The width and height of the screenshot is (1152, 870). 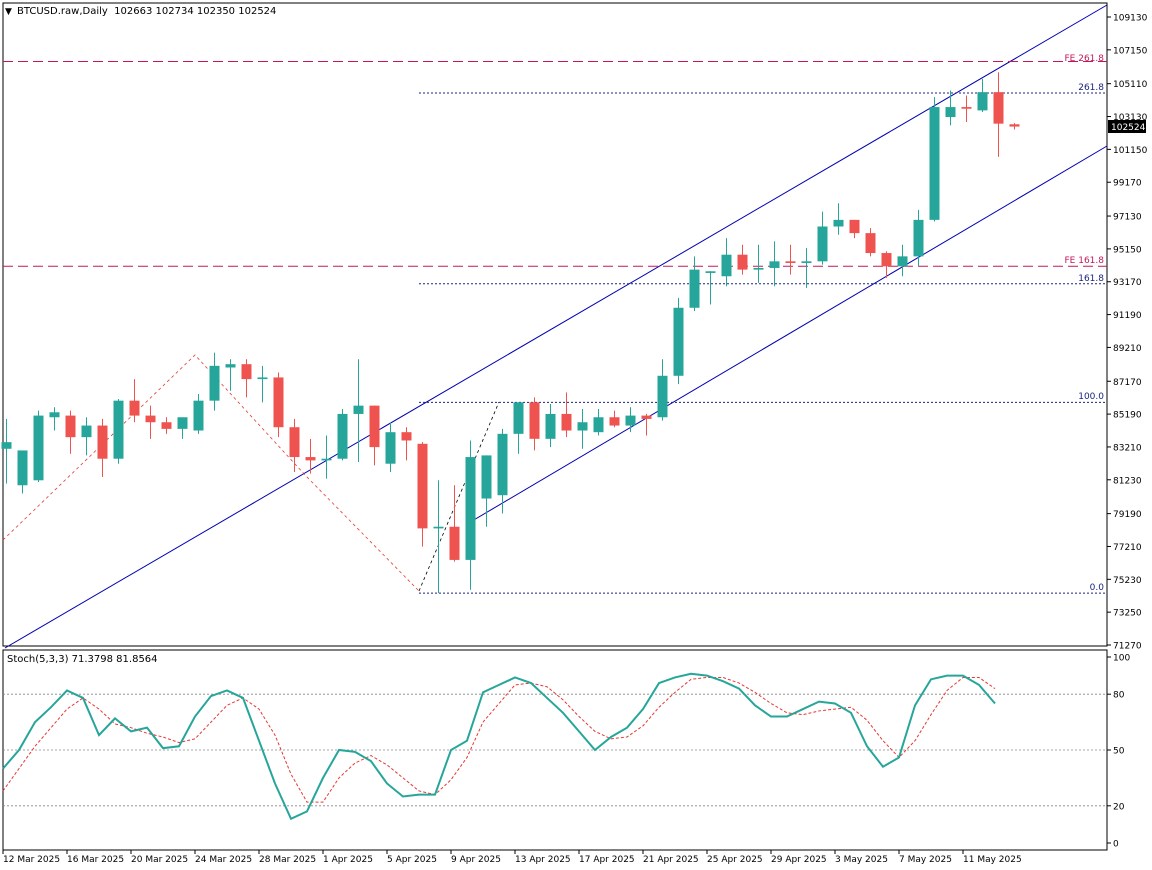 I want to click on date-tick-label: 25 Apr 2025, so click(x=735, y=860).